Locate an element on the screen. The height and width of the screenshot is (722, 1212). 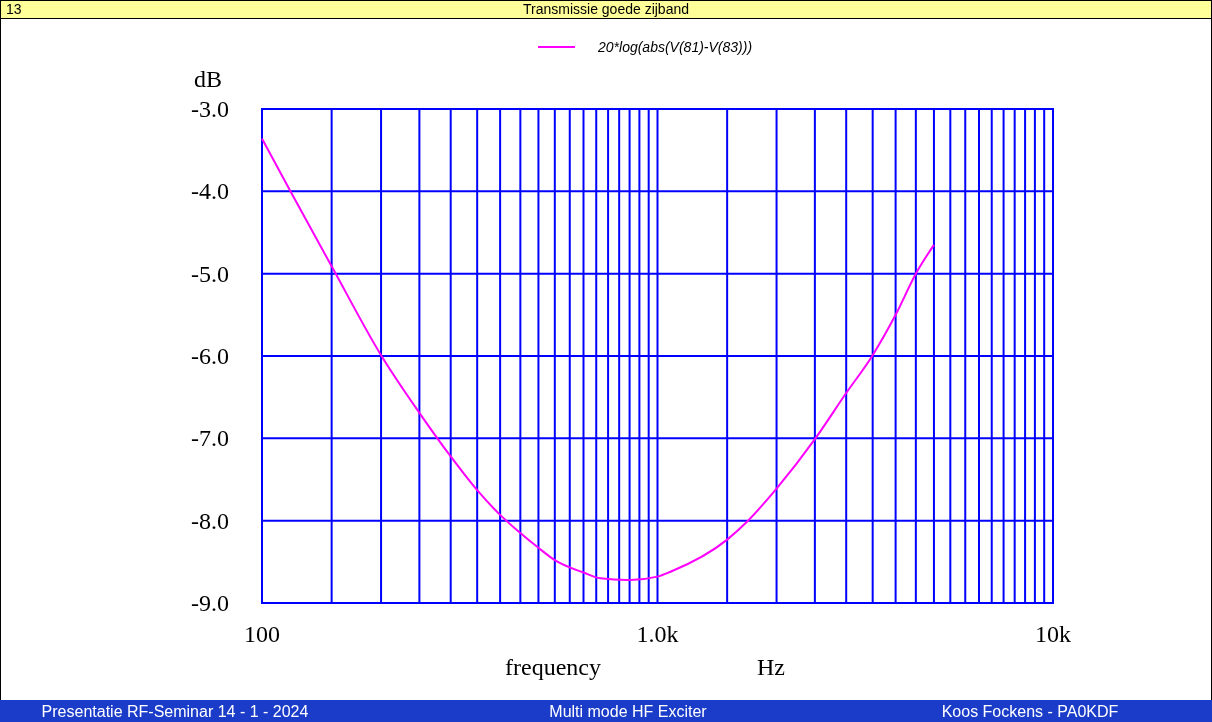
text: Presentatie RF-Seminar 14 - 1 - 2024 is located at coordinates (175, 711).